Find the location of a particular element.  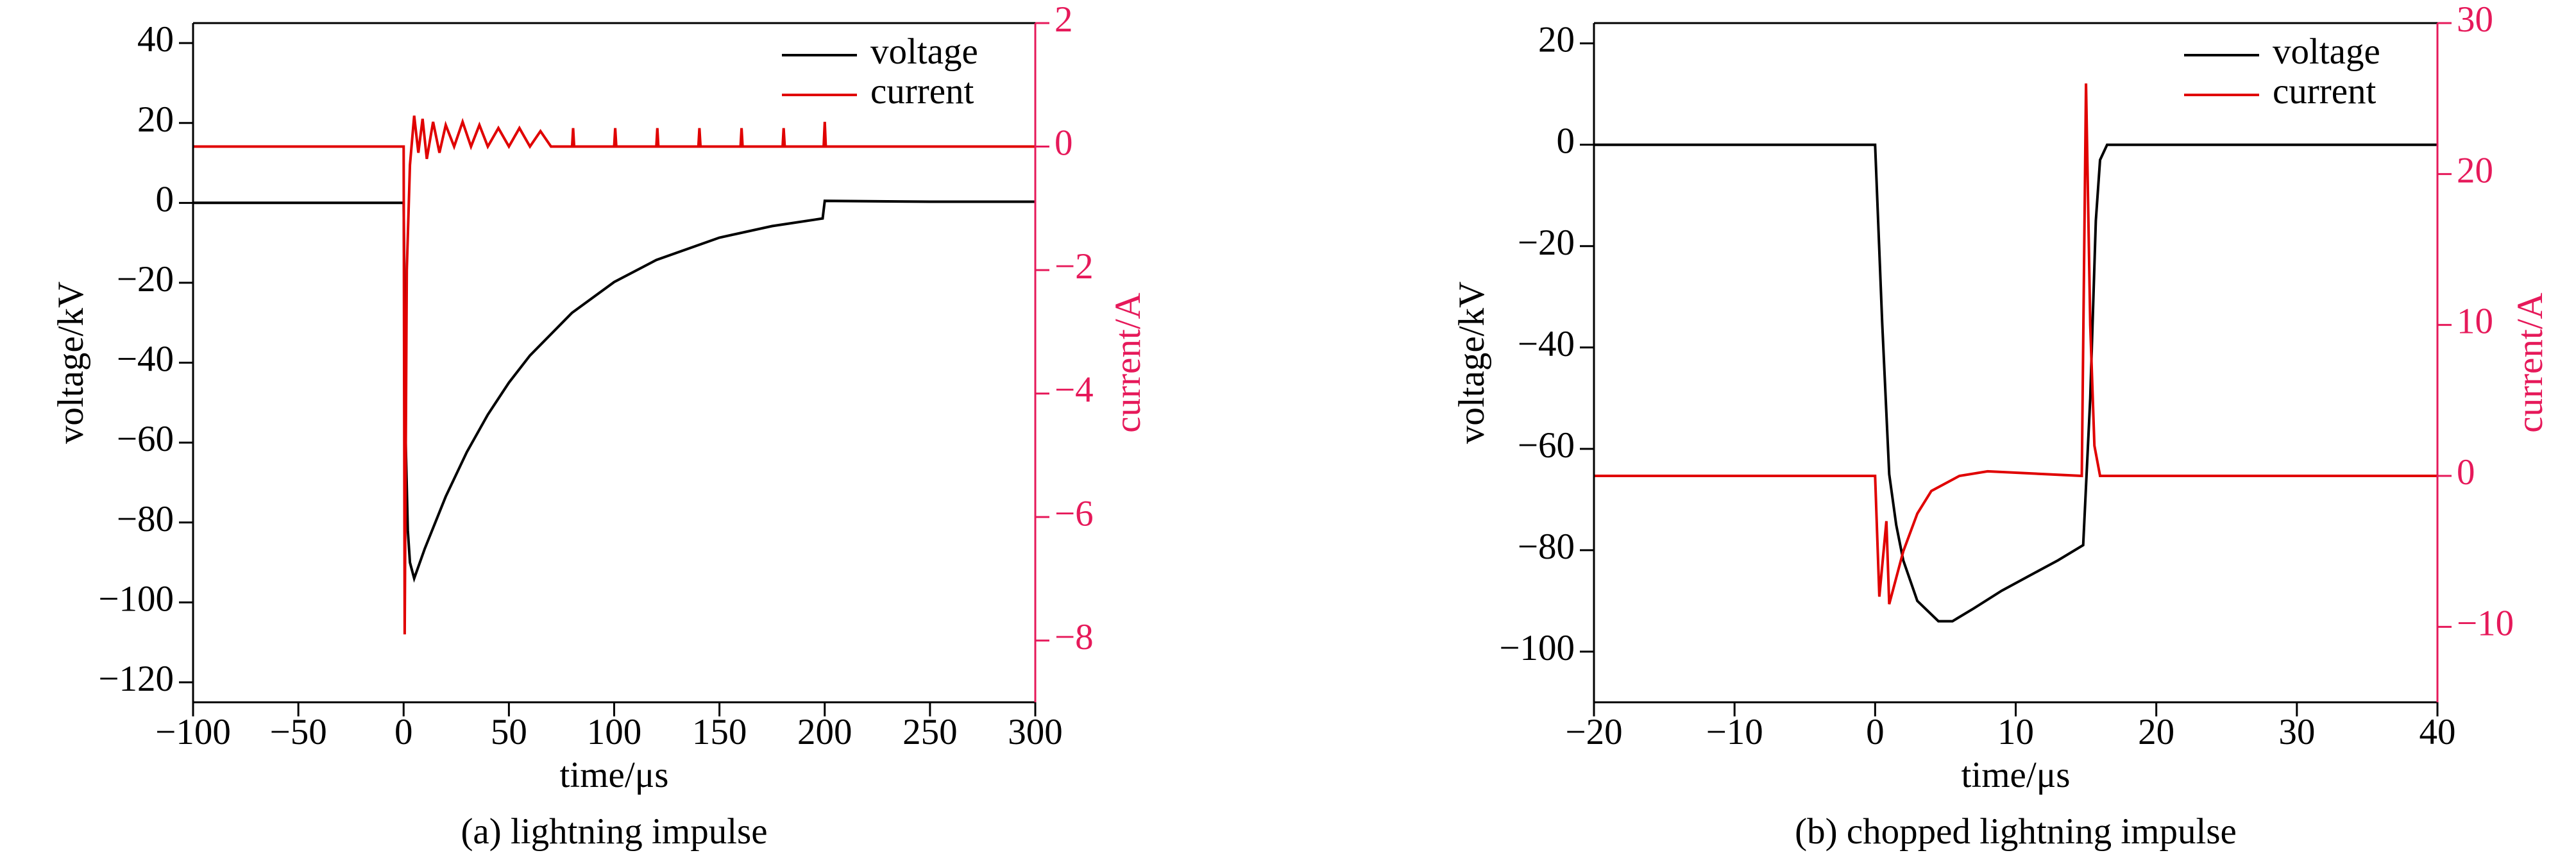

y2-tick-label: −4 is located at coordinates (1074, 390).